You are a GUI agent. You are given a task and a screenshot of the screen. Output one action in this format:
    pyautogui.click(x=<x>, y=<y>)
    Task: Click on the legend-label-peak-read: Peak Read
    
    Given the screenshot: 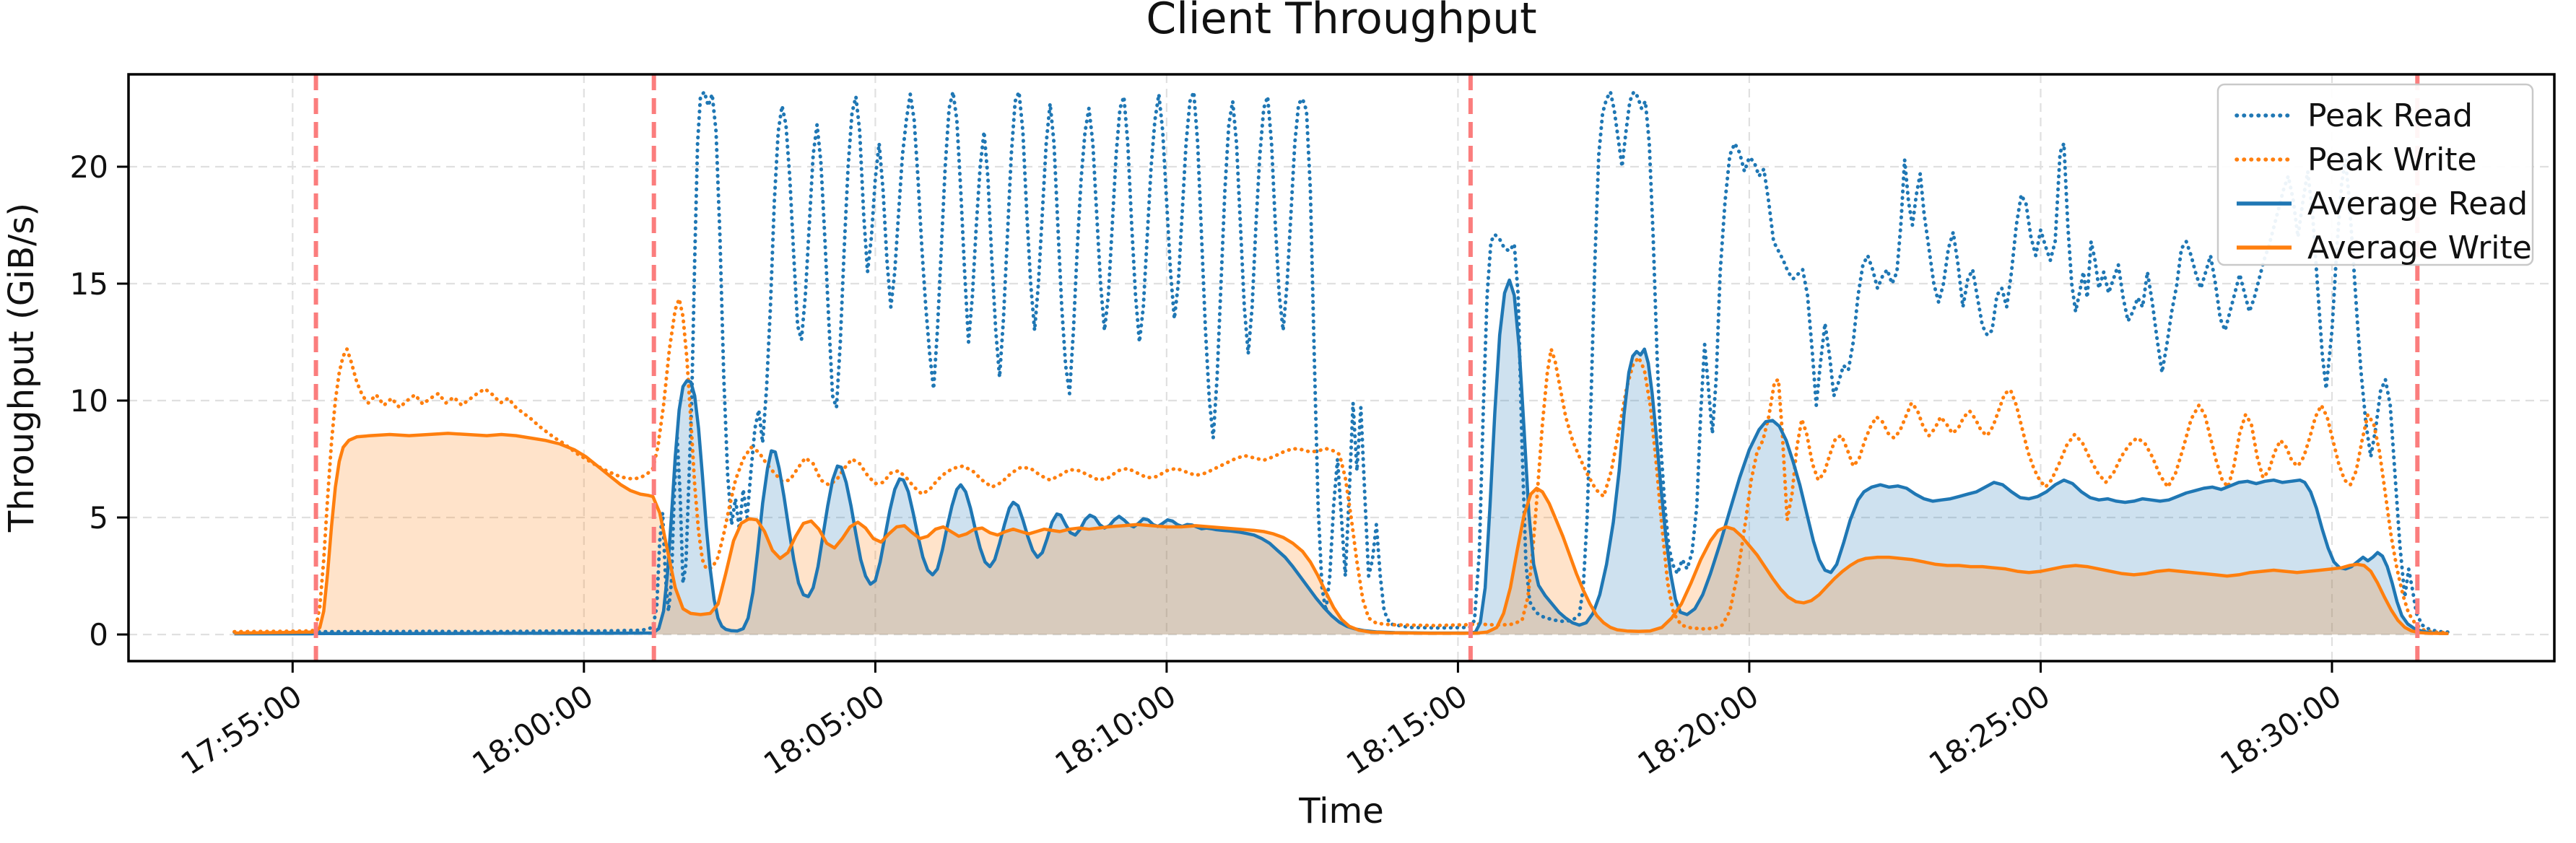 What is the action you would take?
    pyautogui.click(x=2390, y=116)
    